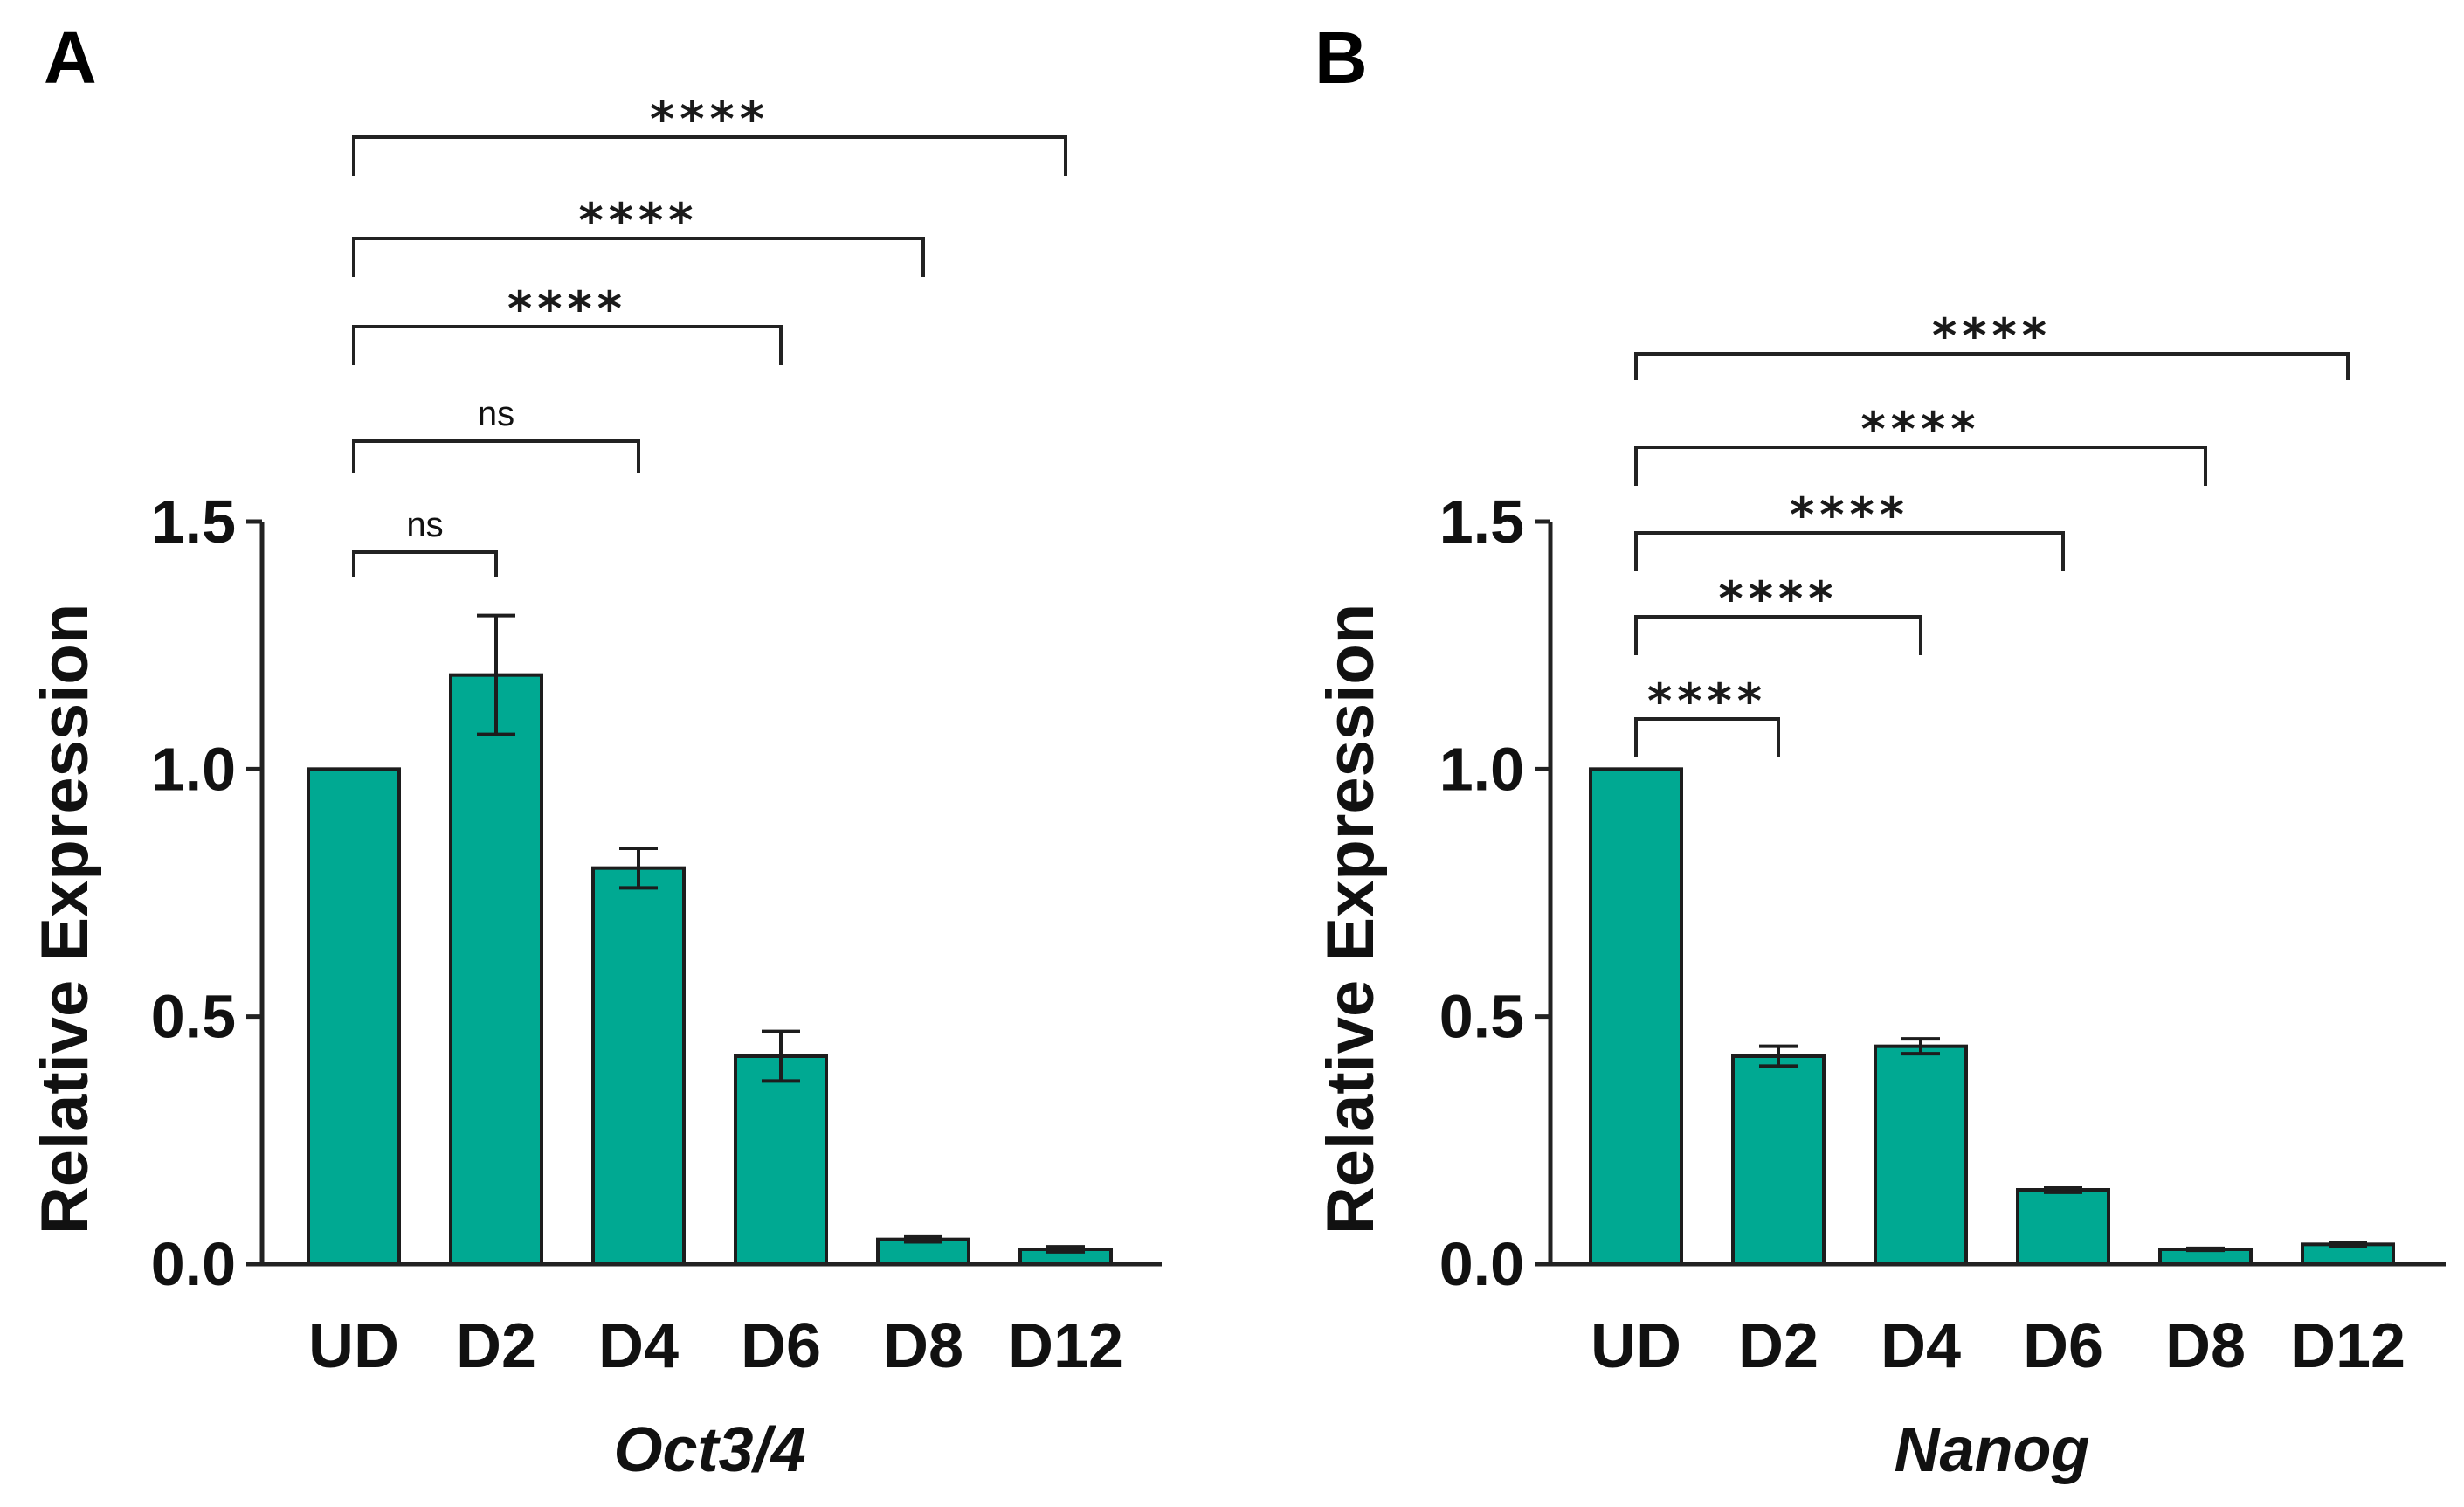 This screenshot has height=1507, width=2464. What do you see at coordinates (1341, 58) in the screenshot?
I see `panel-letter: B` at bounding box center [1341, 58].